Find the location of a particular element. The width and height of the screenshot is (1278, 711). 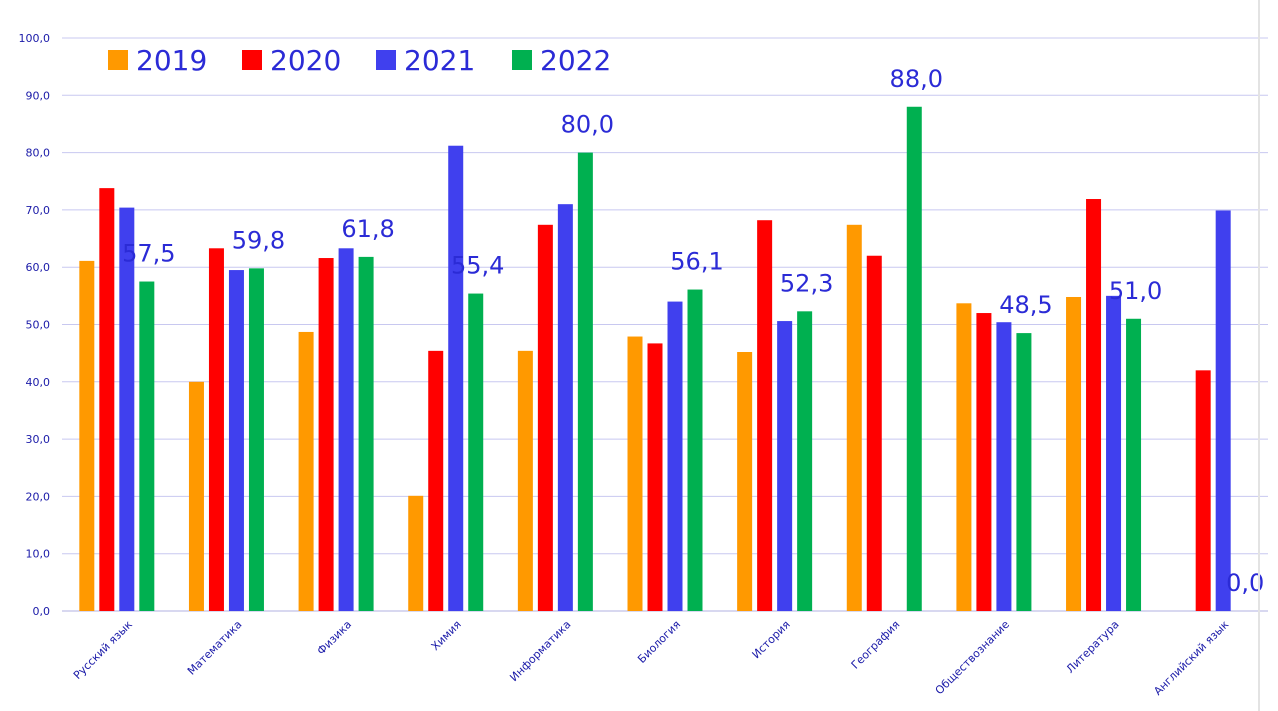

data-label: 57,5 is located at coordinates (148, 254).